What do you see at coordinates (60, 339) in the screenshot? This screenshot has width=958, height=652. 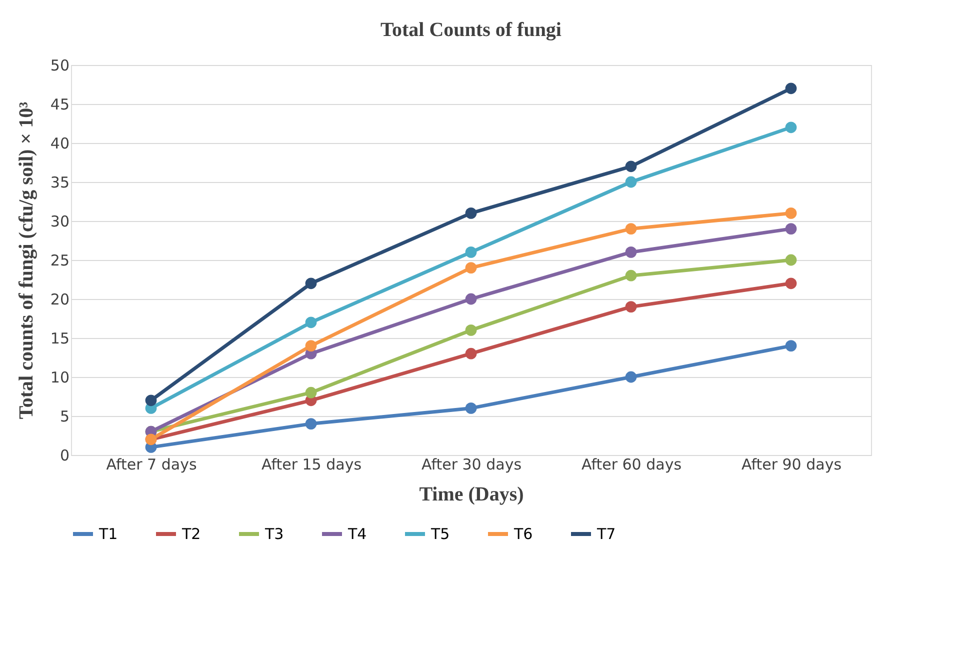 I see `y-tick-label: 15` at bounding box center [60, 339].